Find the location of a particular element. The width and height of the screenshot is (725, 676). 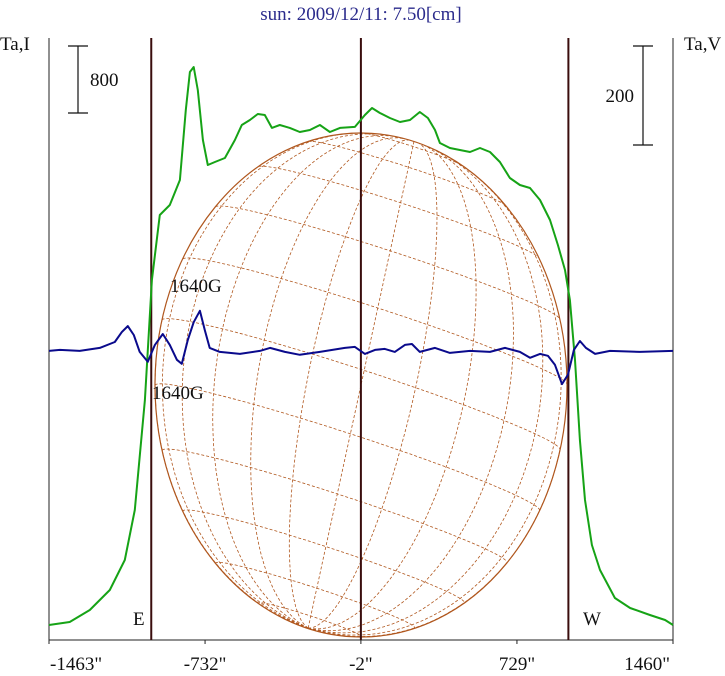

scale-bar-label: 200 is located at coordinates (620, 96).